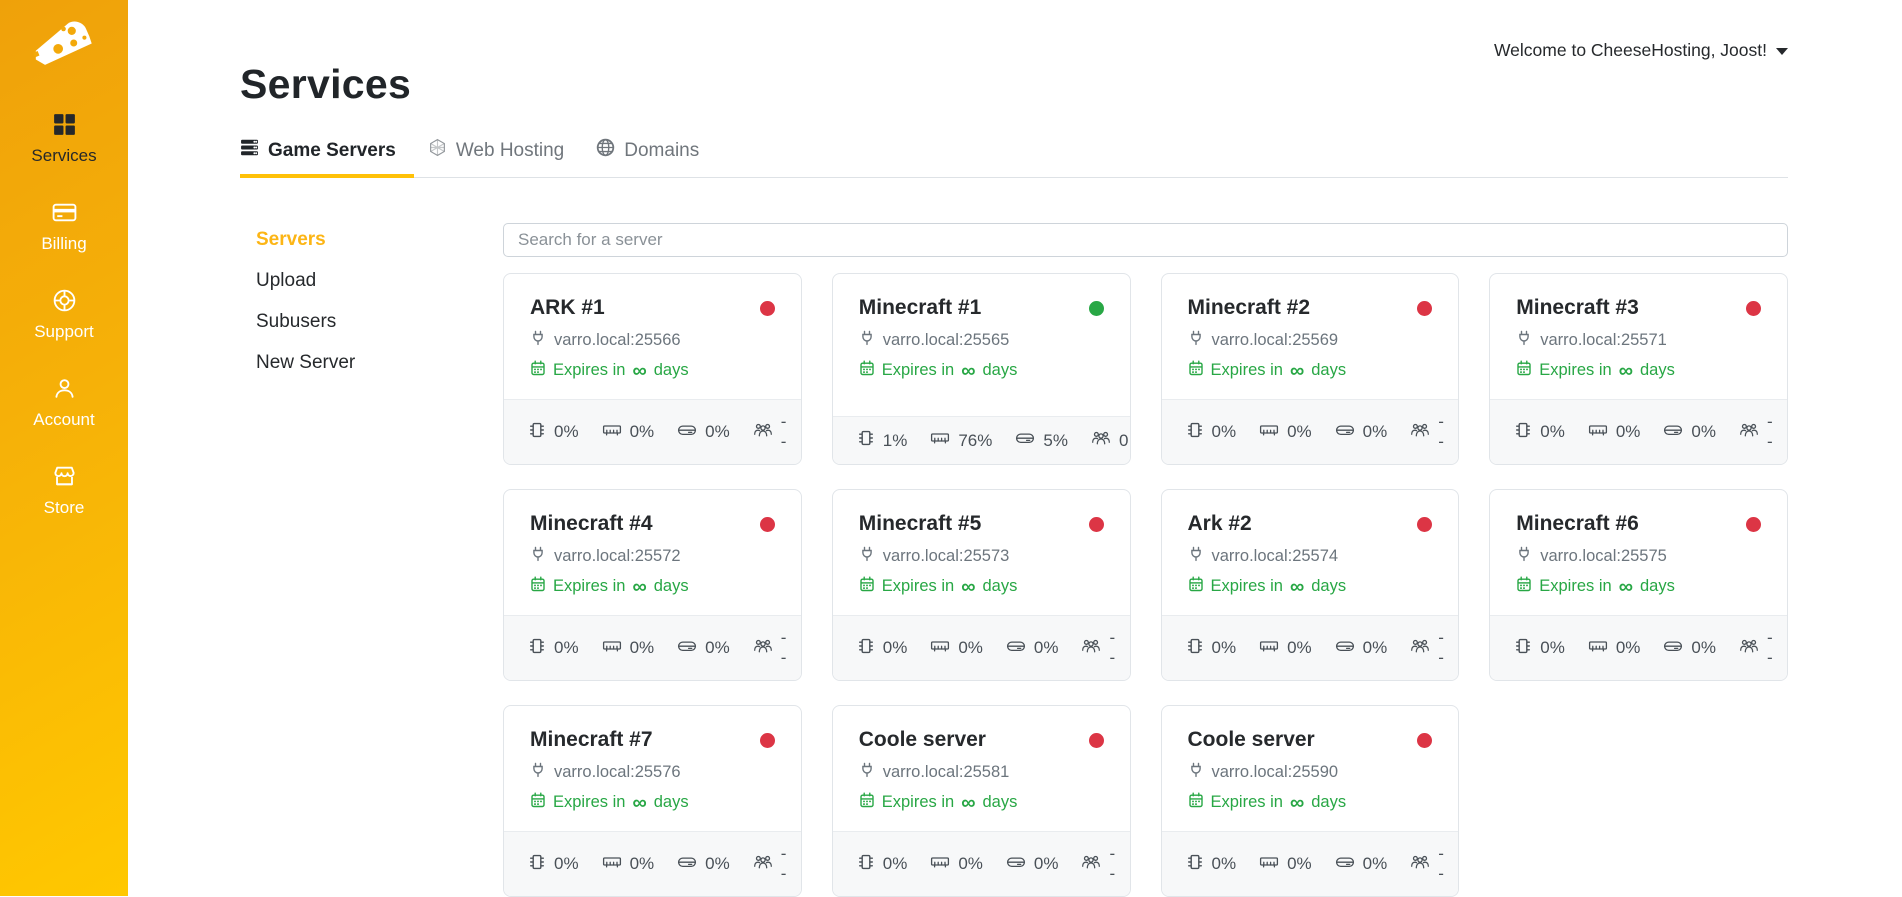 This screenshot has width=1902, height=897. What do you see at coordinates (895, 441) in the screenshot?
I see `cpu-value: 1%` at bounding box center [895, 441].